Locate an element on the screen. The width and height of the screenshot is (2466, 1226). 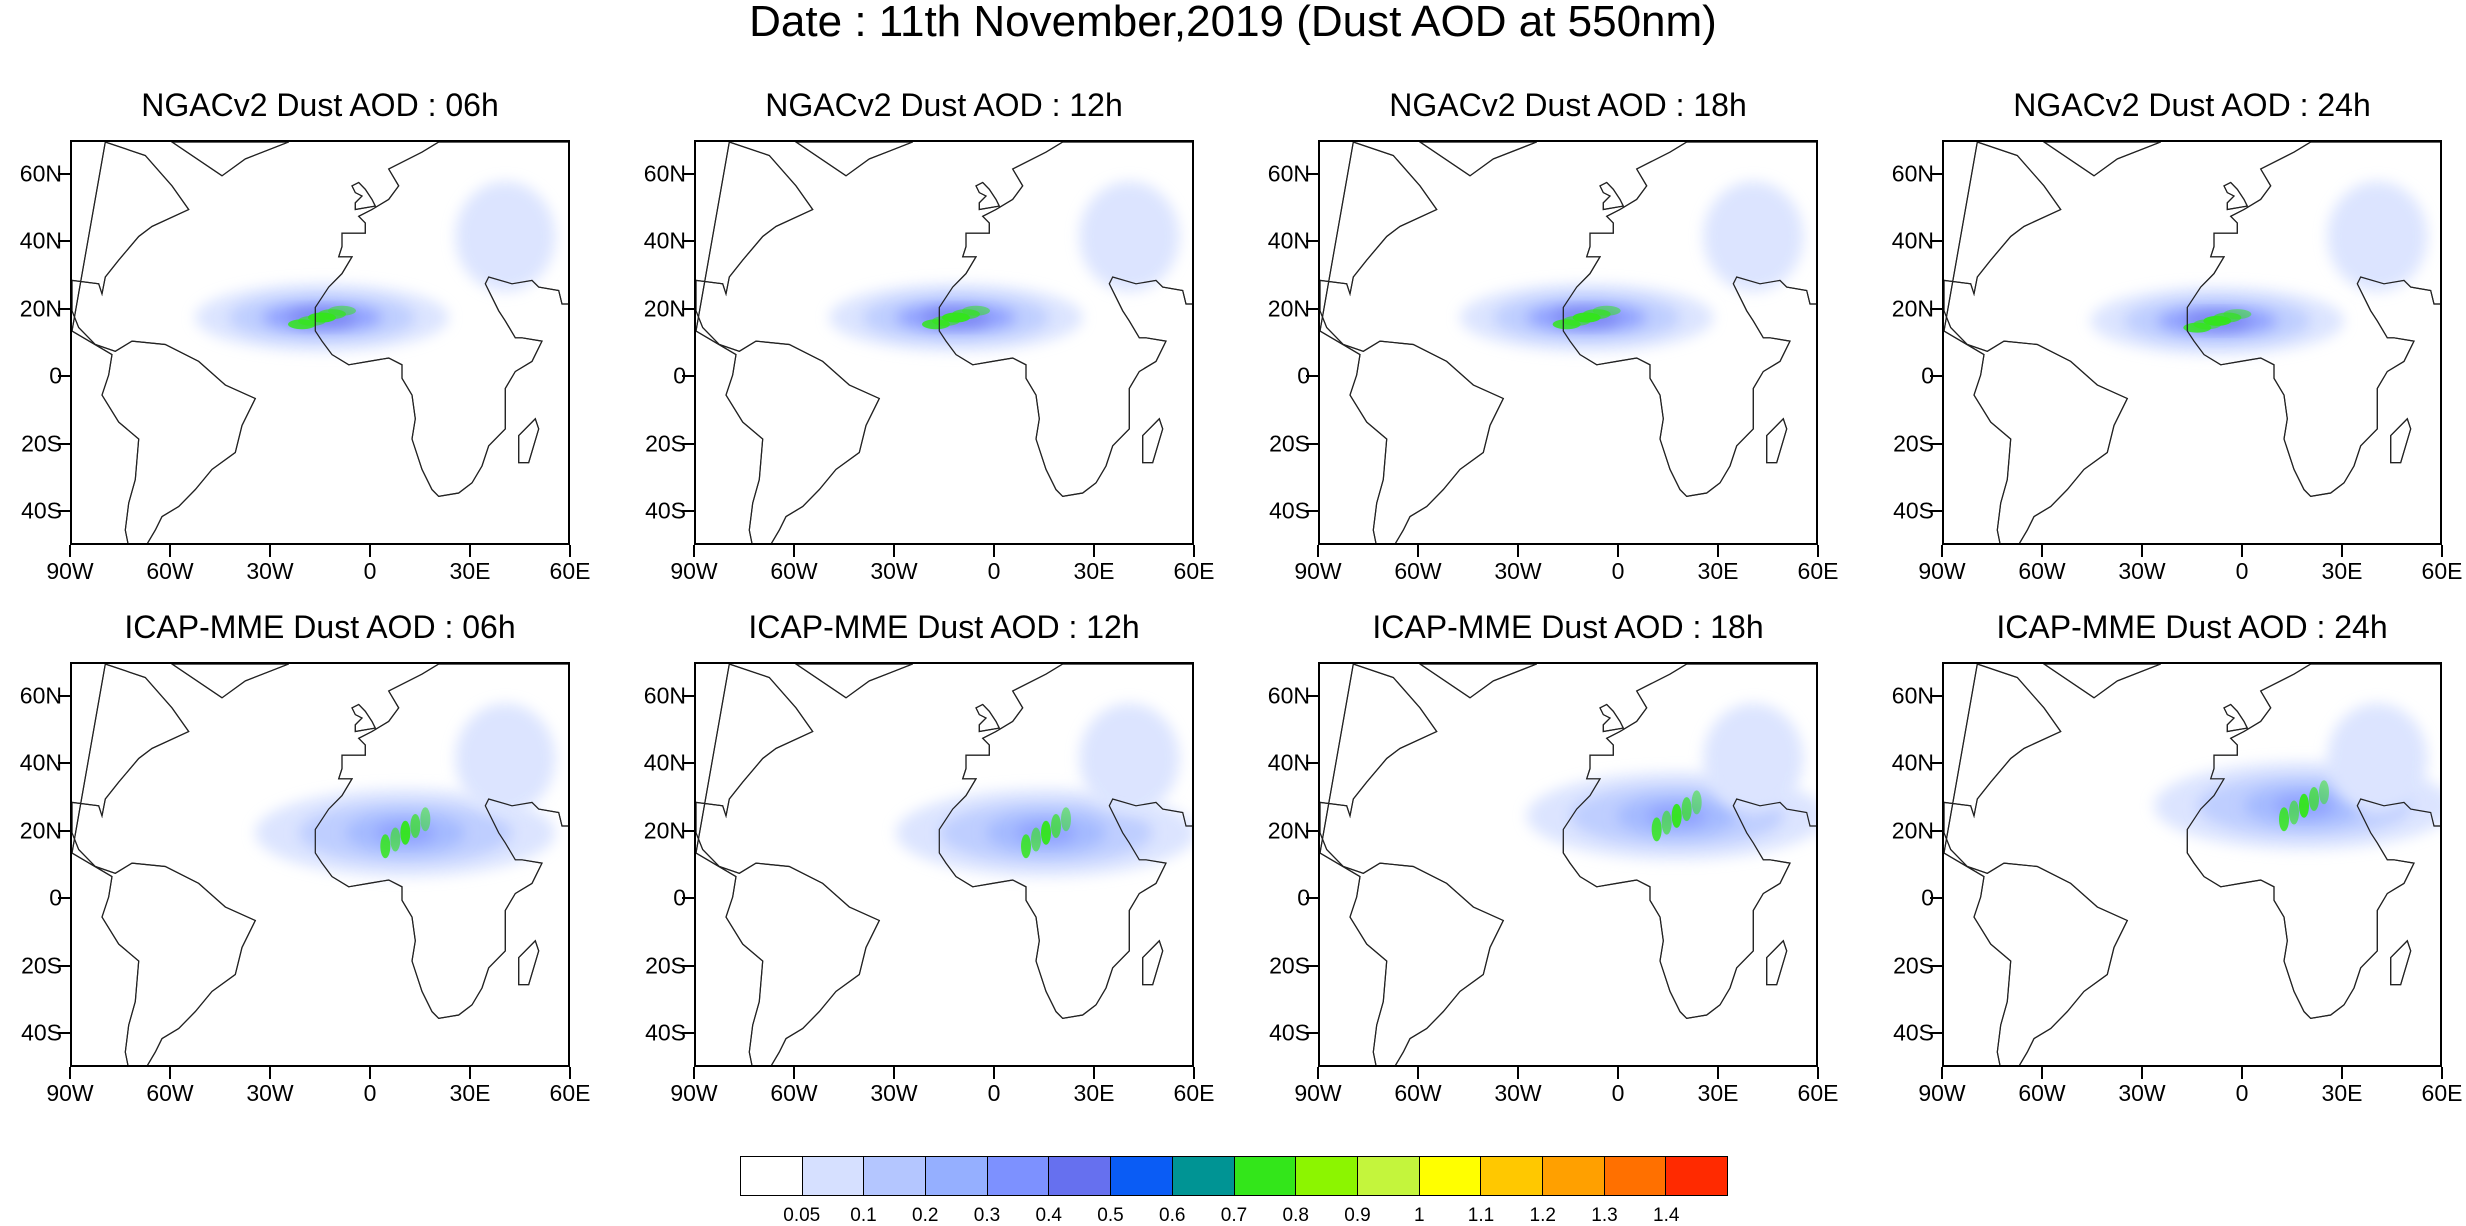
colorbar-label: 0.9 is located at coordinates (1357, 1215).